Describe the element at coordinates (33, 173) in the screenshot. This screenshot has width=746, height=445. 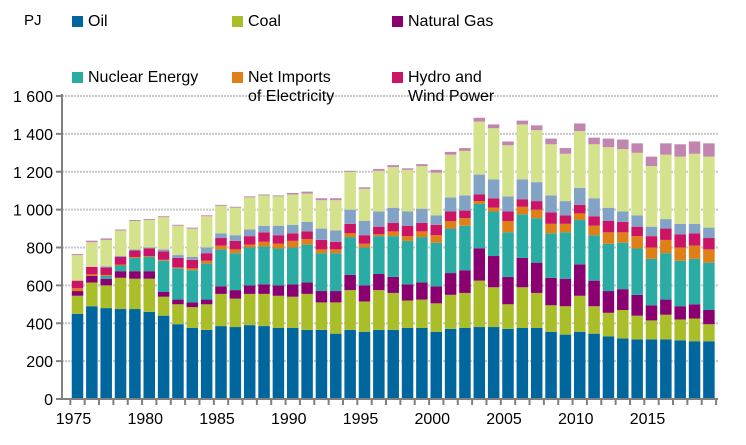
I see `y-tick-label: 1 200` at that location.